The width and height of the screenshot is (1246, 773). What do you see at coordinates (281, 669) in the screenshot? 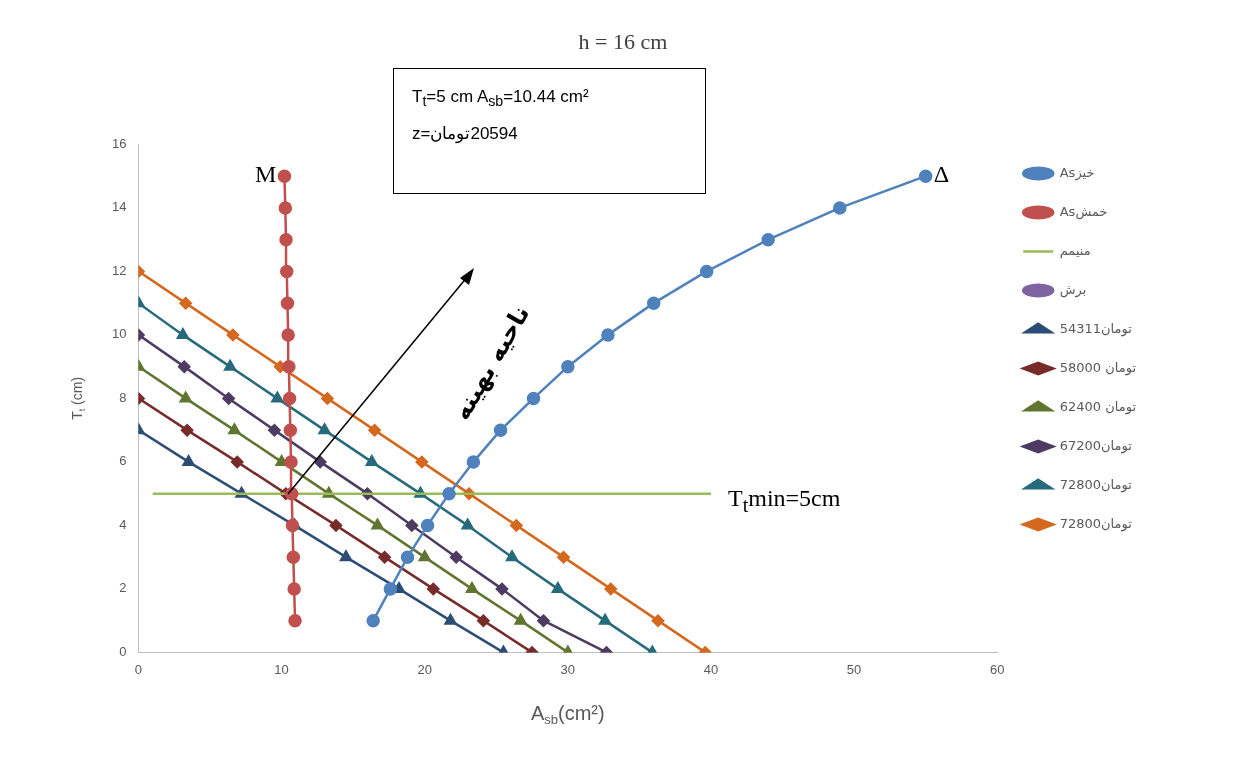
I see `x-tick-label: 10` at bounding box center [281, 669].